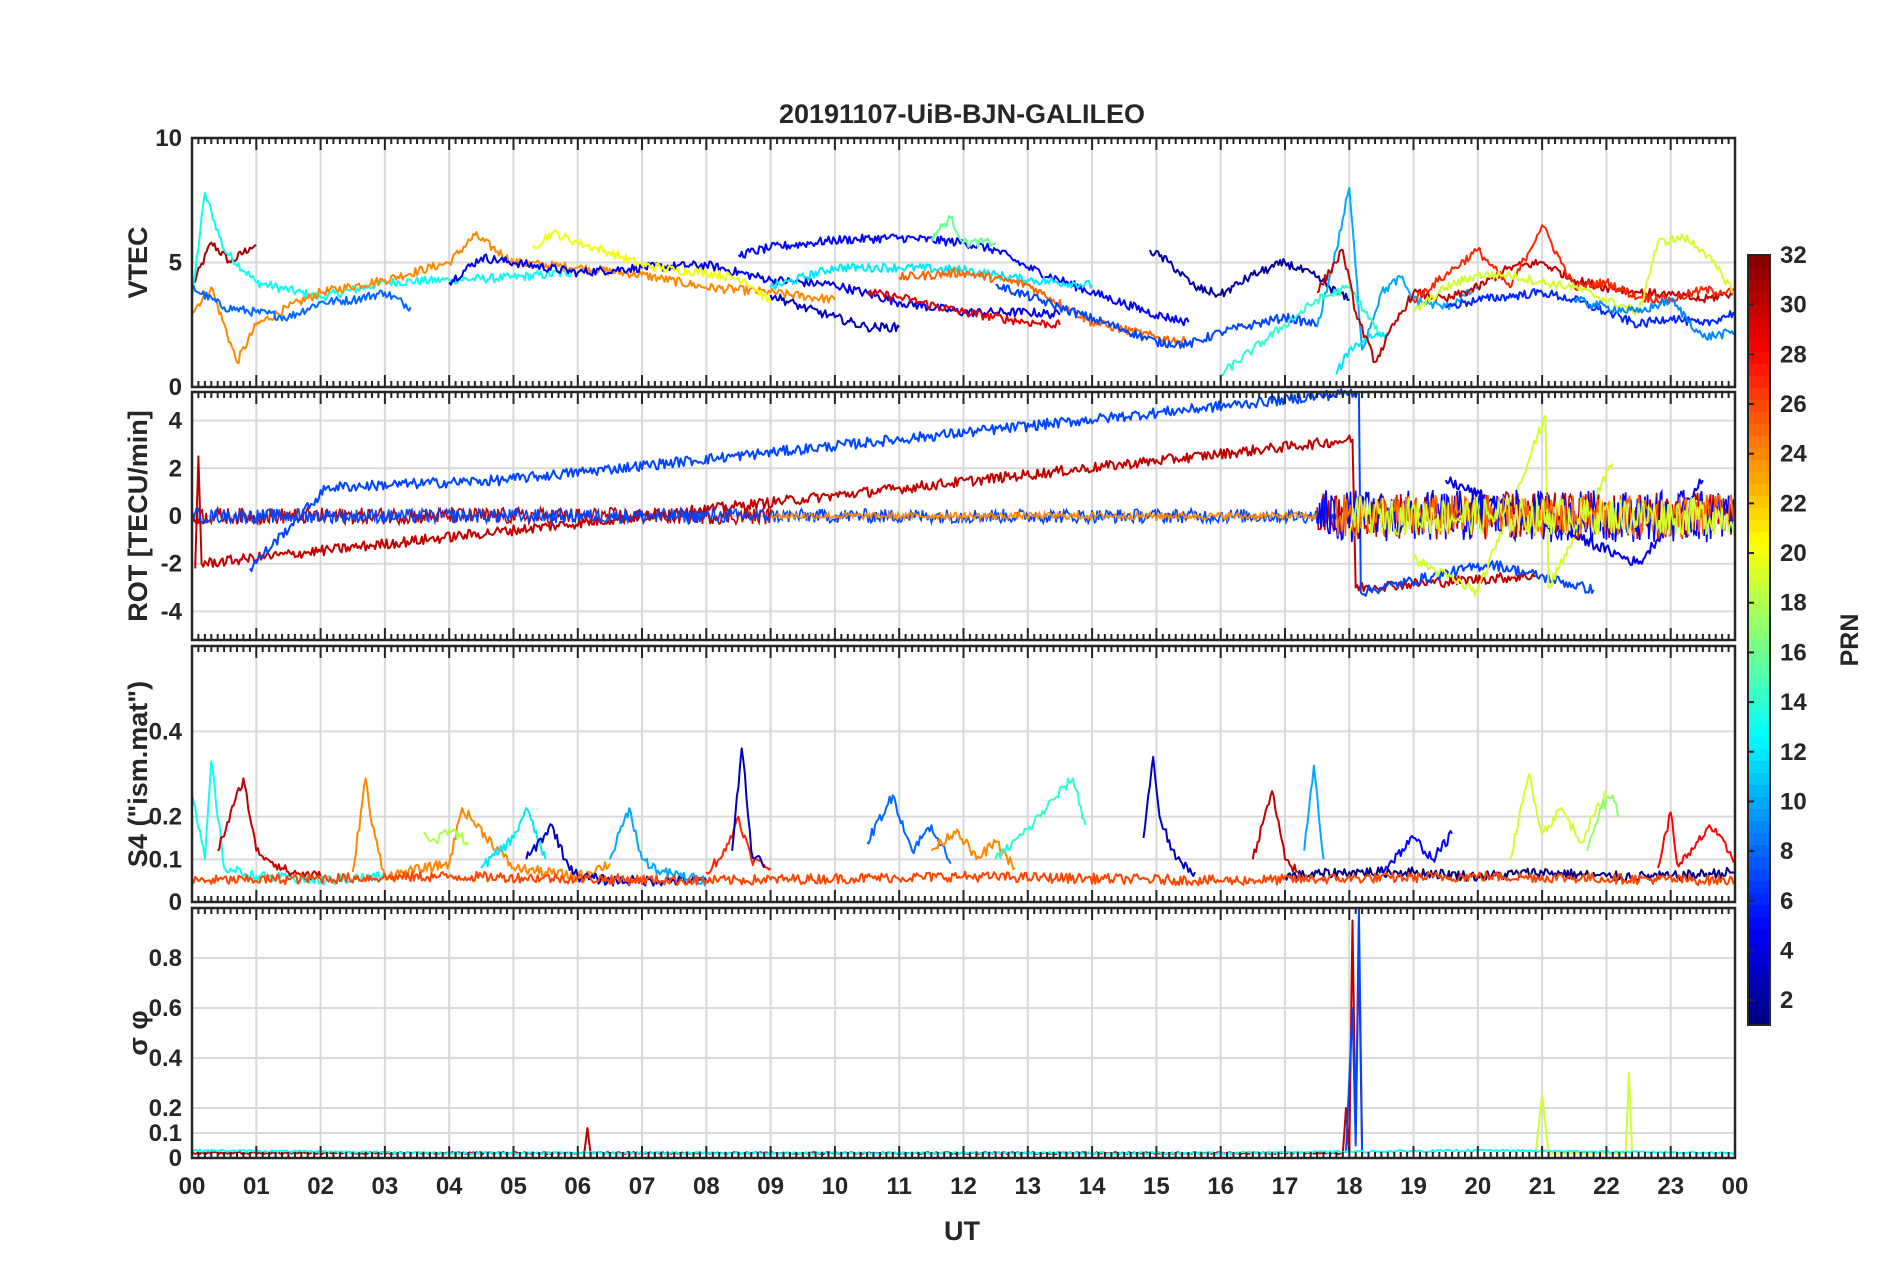  I want to click on colorbar-tick-label: 20, so click(1793, 553).